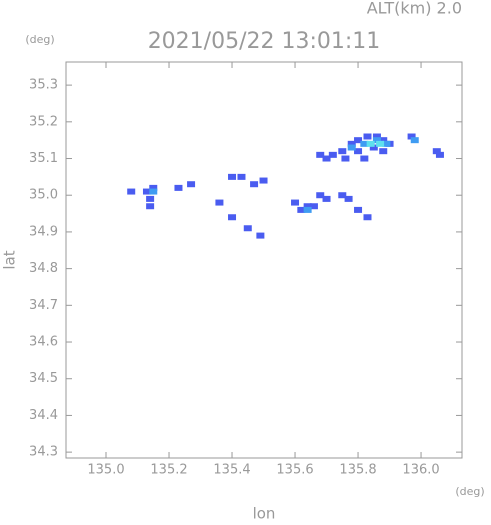  I want to click on x-axis-label: lon, so click(264, 513).